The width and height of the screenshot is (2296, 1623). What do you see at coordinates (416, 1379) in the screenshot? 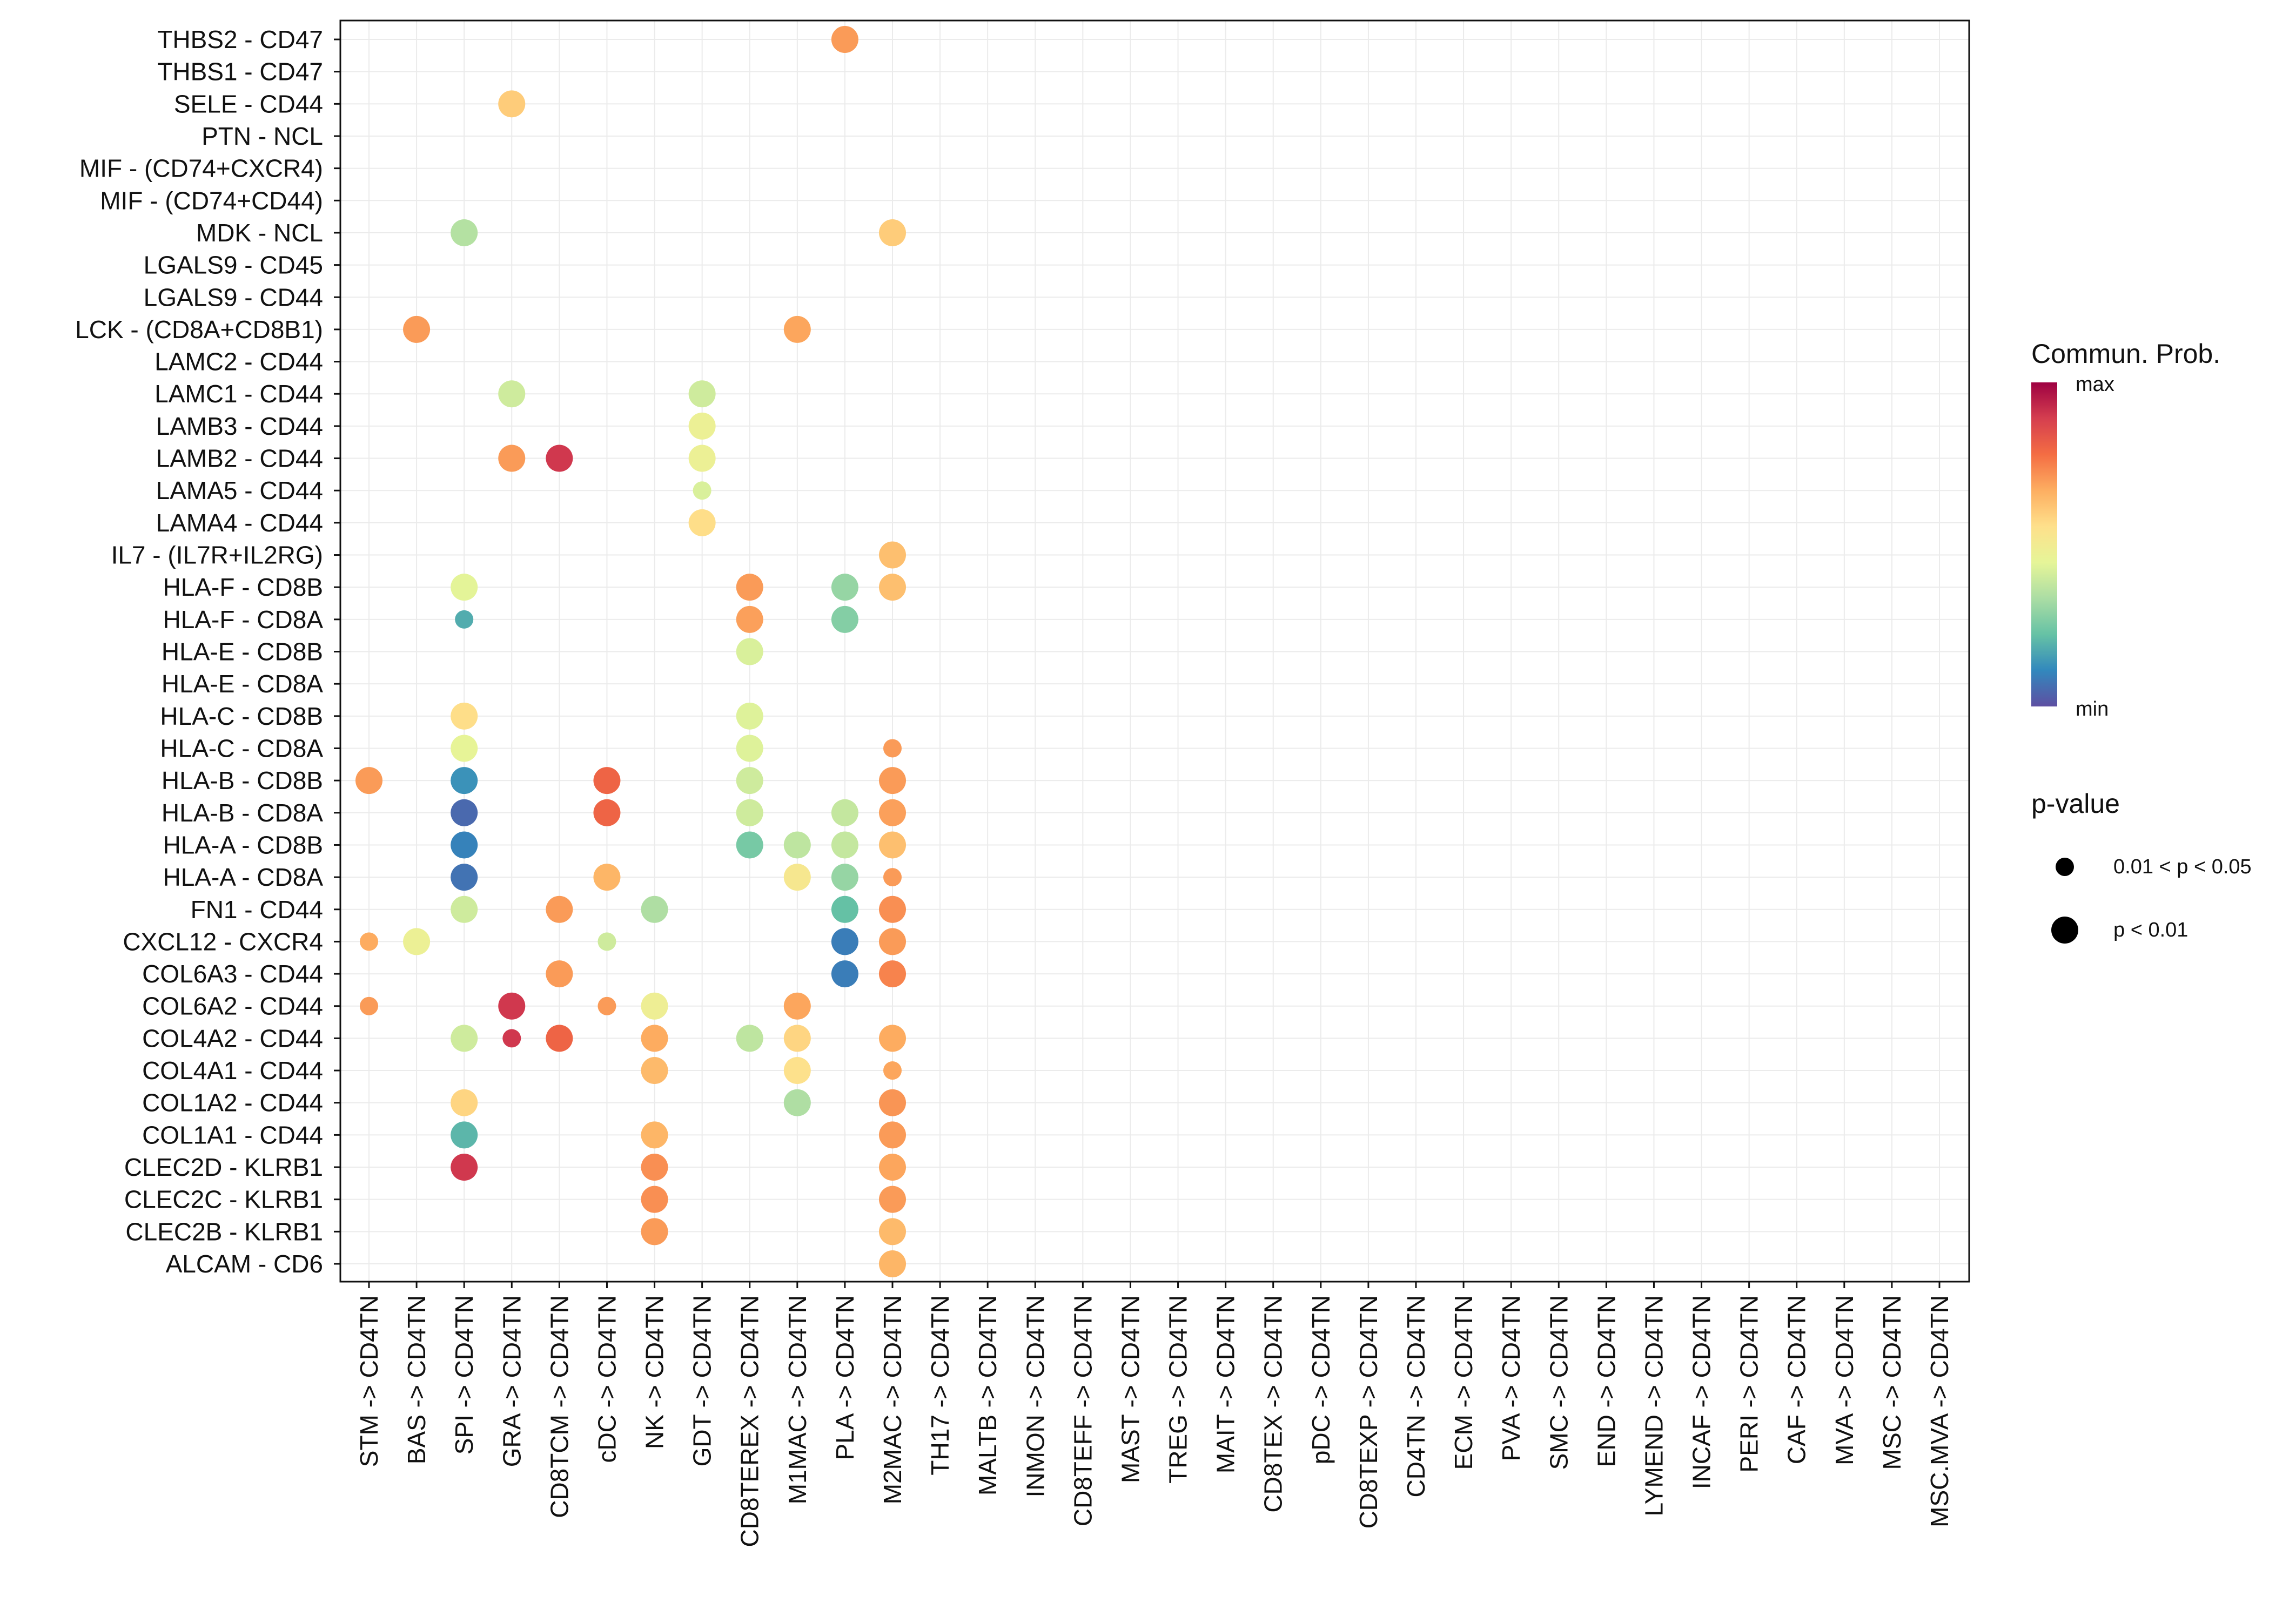
I see `x-tick-label: BAS -> CD4TN` at bounding box center [416, 1379].